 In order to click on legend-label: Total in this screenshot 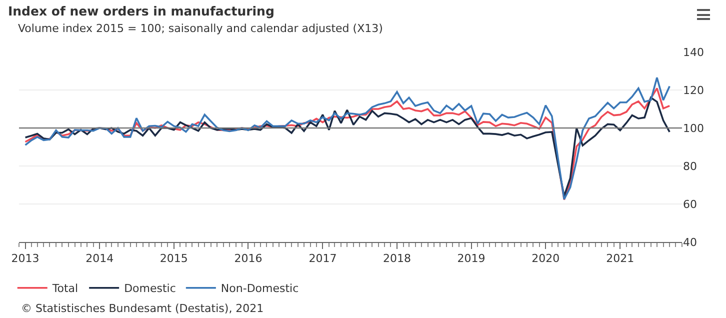, I will do `click(64, 289)`.